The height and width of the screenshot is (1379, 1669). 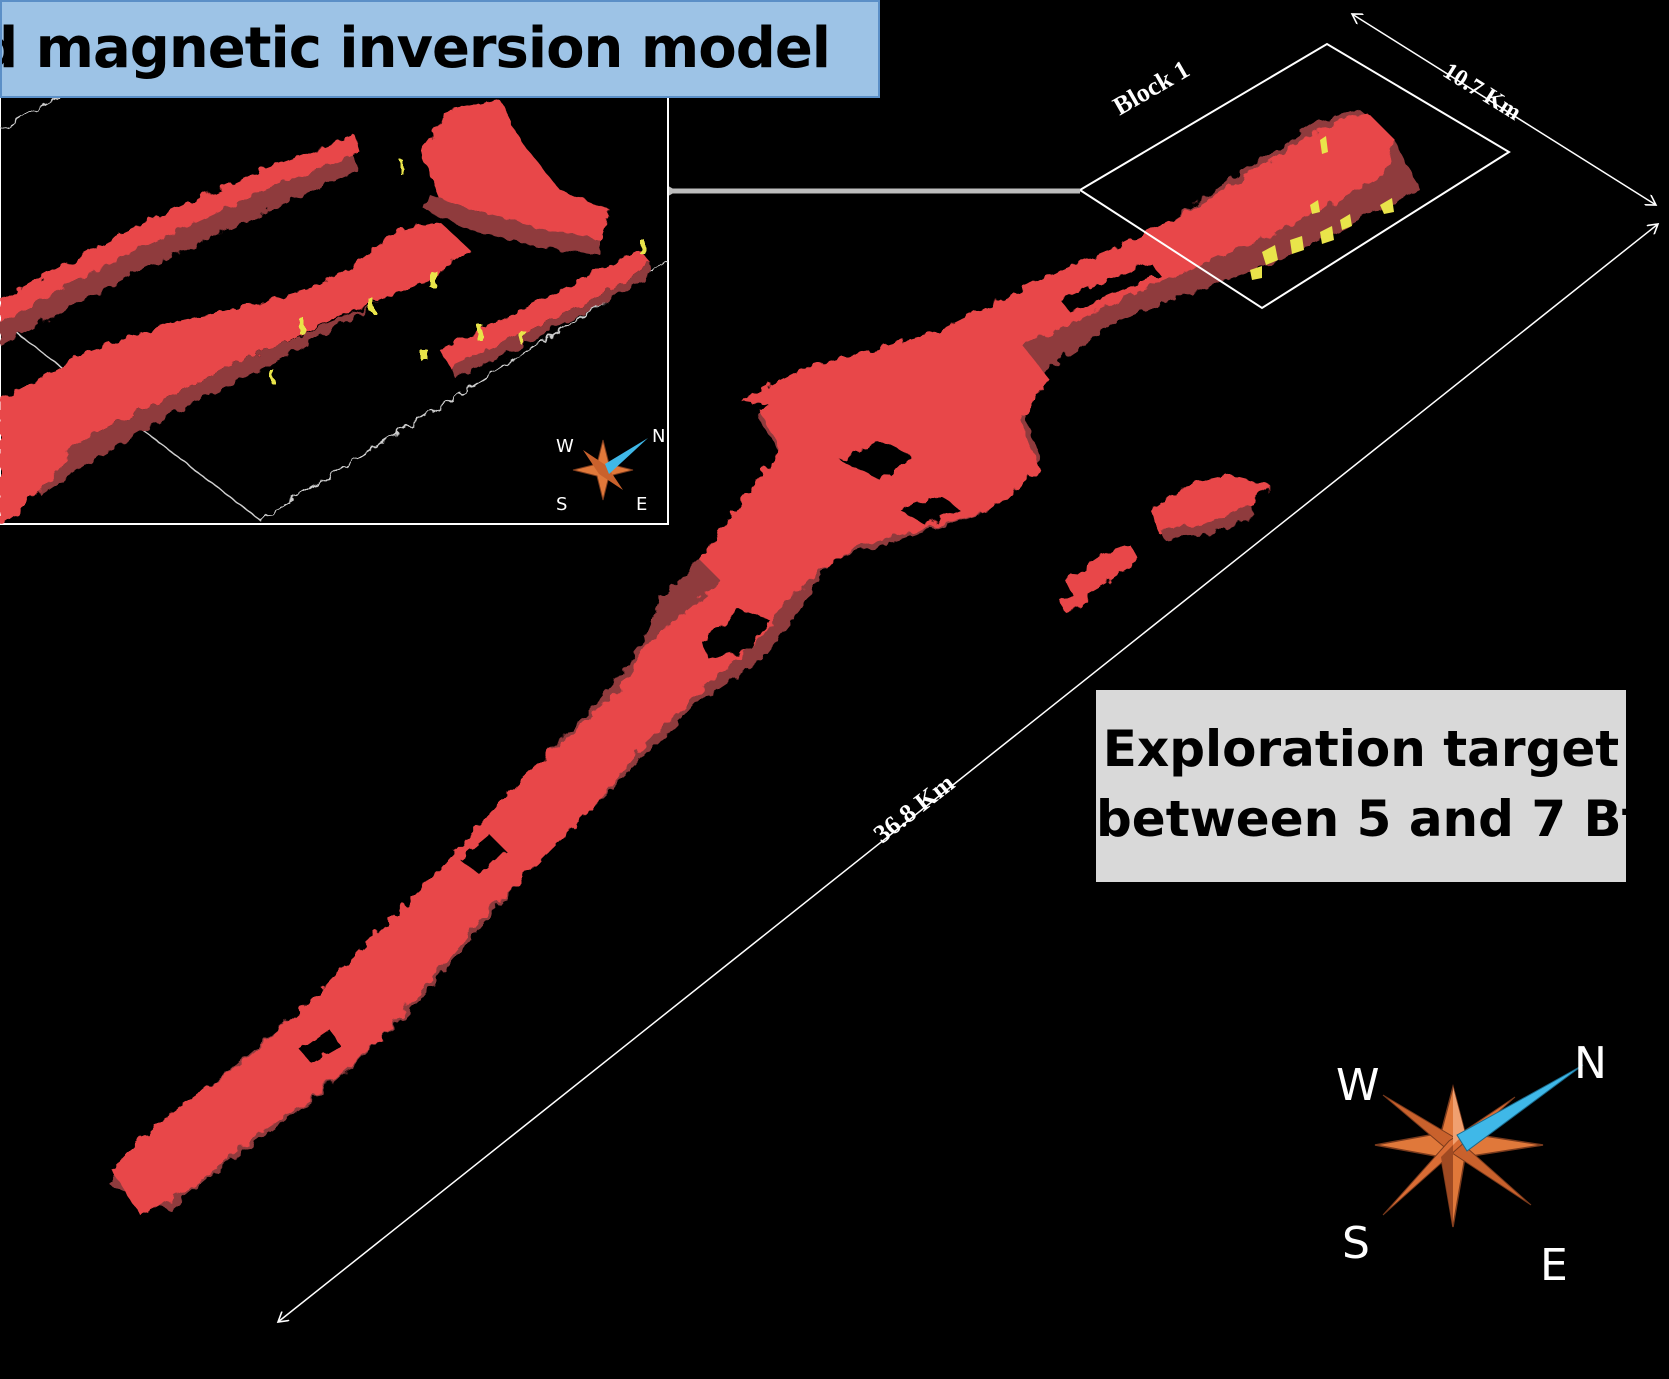 I want to click on inset-compass-south-label: S, so click(x=561, y=504).